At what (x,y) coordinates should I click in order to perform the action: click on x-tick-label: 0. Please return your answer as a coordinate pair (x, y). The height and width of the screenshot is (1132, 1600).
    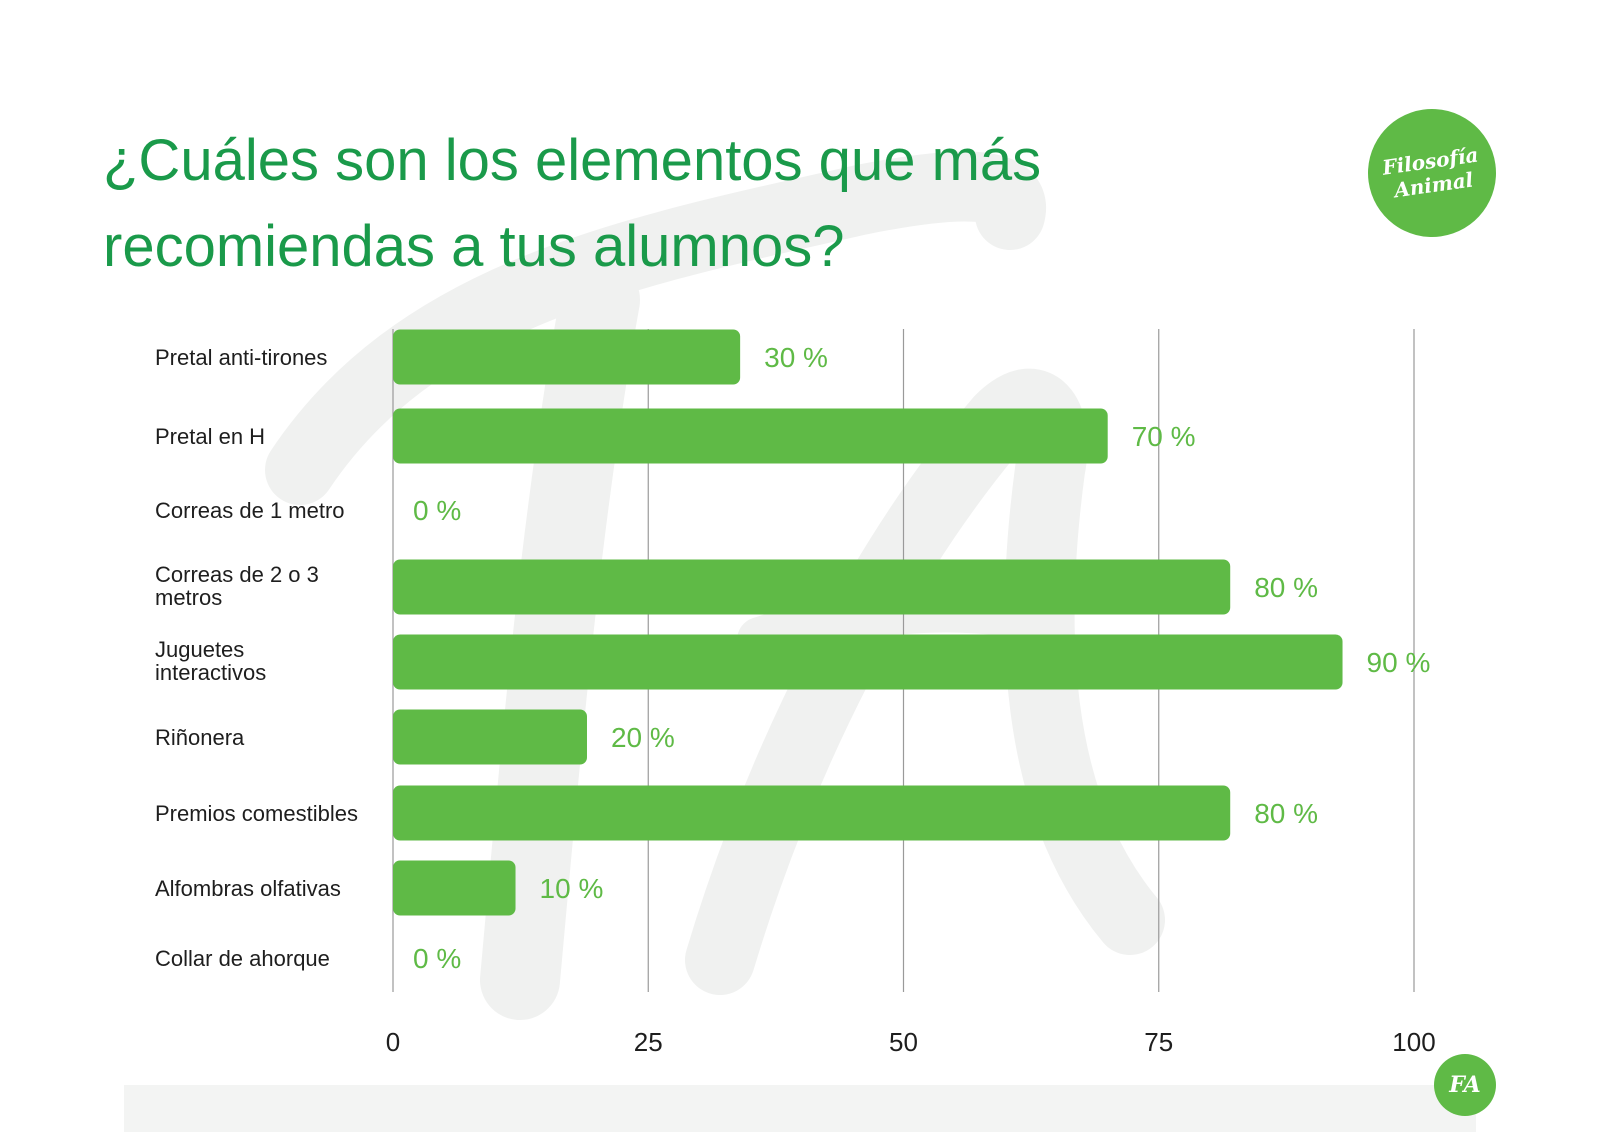
    Looking at the image, I should click on (393, 1042).